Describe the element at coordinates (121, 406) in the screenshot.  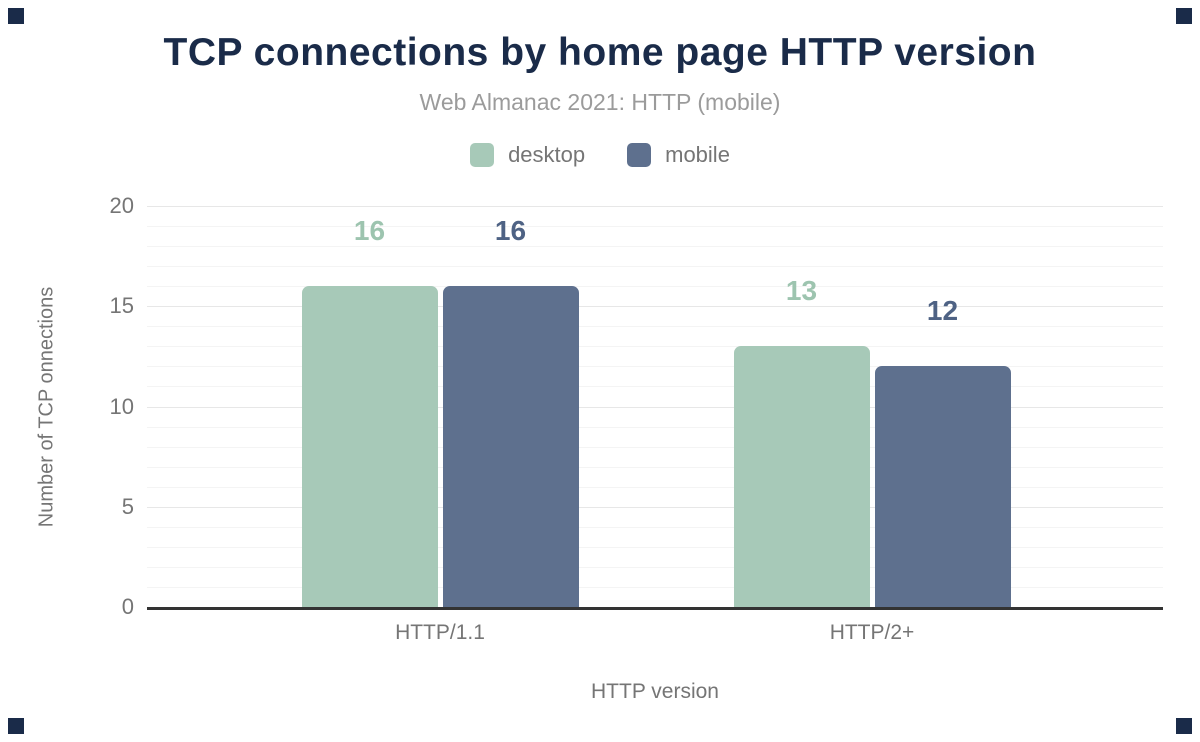
I see `y-tick-label: 10` at that location.